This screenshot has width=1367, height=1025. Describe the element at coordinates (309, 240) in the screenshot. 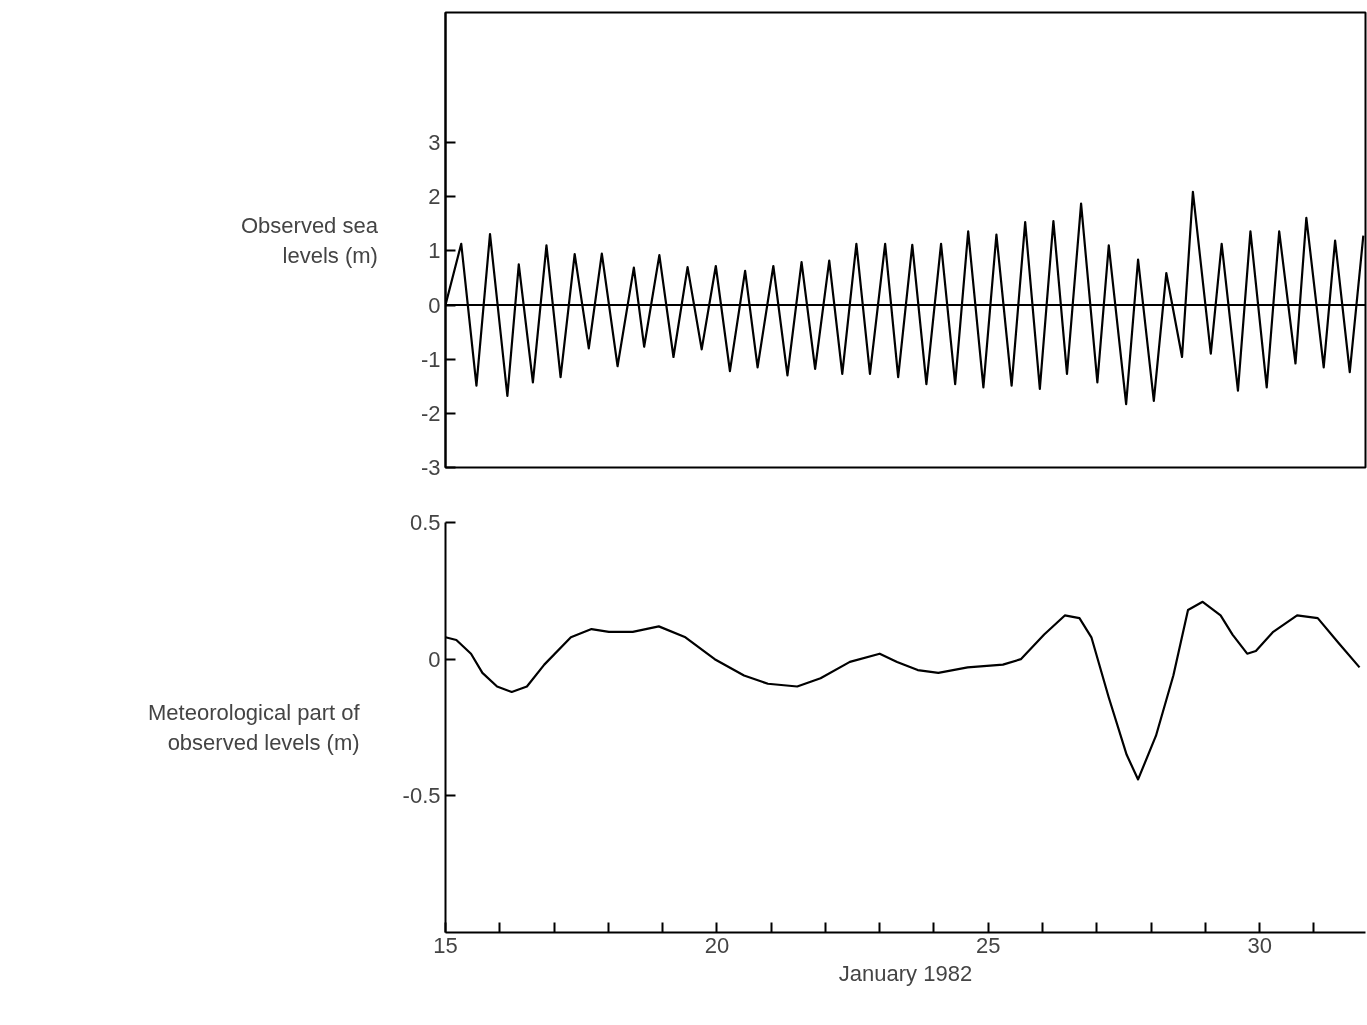

I see `y-axis-title: Observed sea levels (m)` at that location.